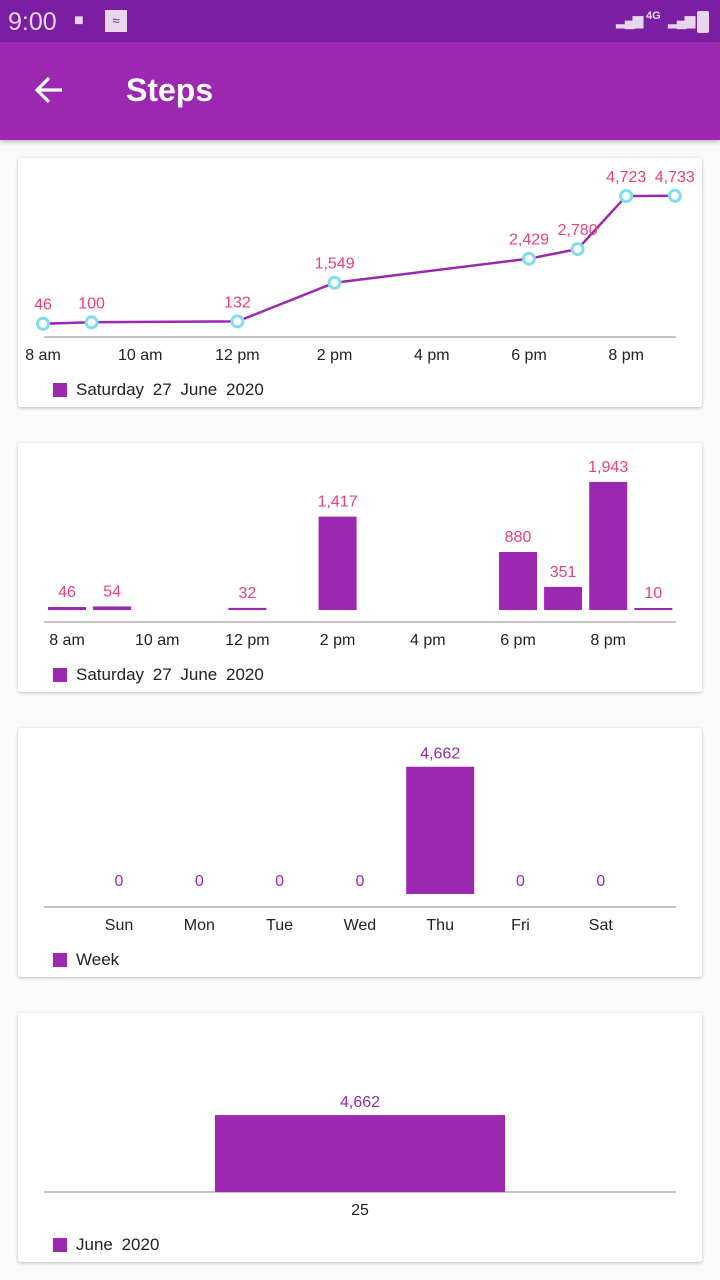  Describe the element at coordinates (703, 22) in the screenshot. I see `battery-charging-icon` at that location.